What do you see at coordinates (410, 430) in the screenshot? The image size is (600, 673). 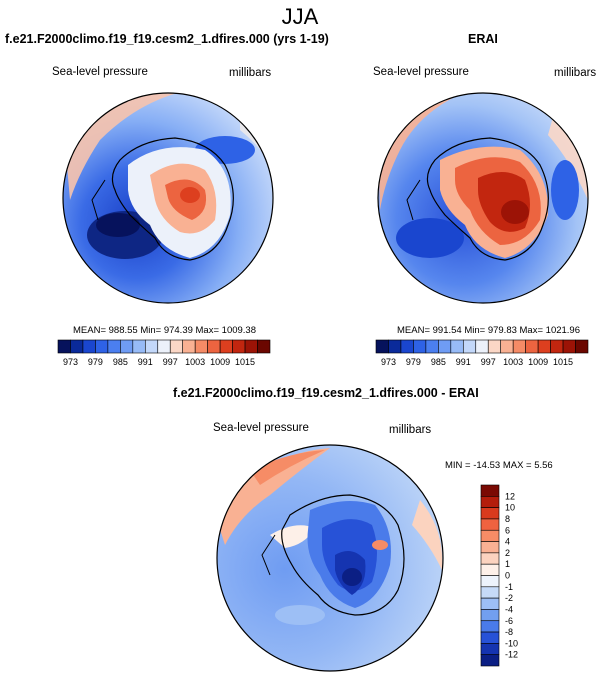 I see `panel-3-units-label: millibars` at bounding box center [410, 430].